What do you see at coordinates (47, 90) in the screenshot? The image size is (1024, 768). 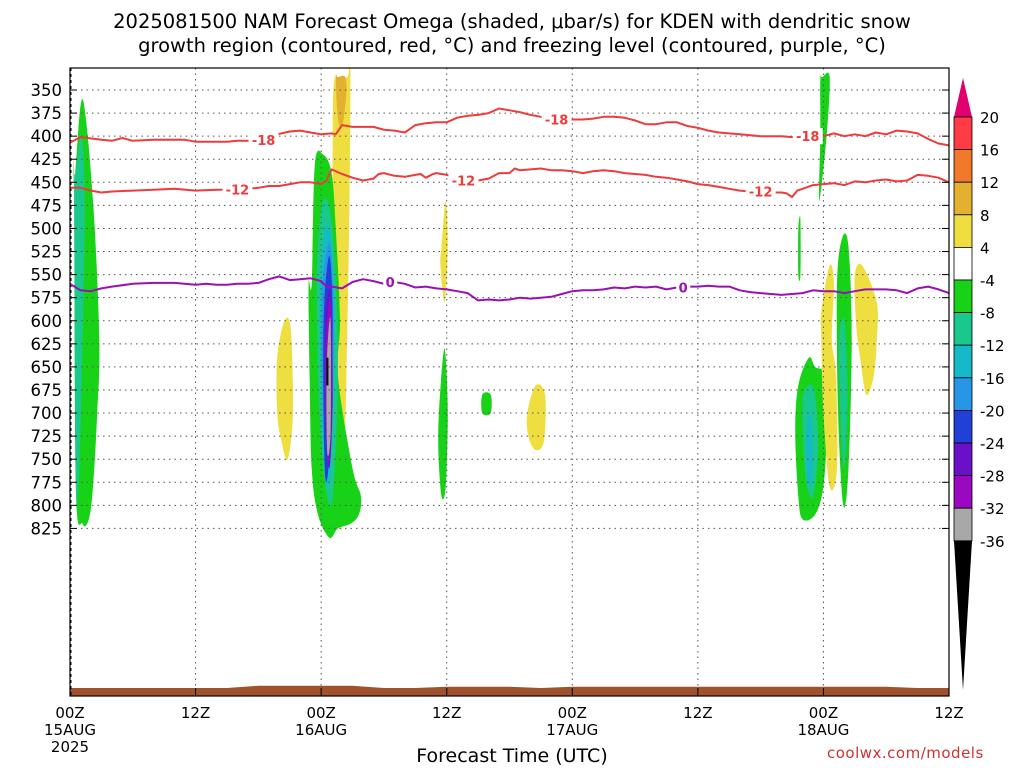 I see `y-tick-label: 350` at bounding box center [47, 90].